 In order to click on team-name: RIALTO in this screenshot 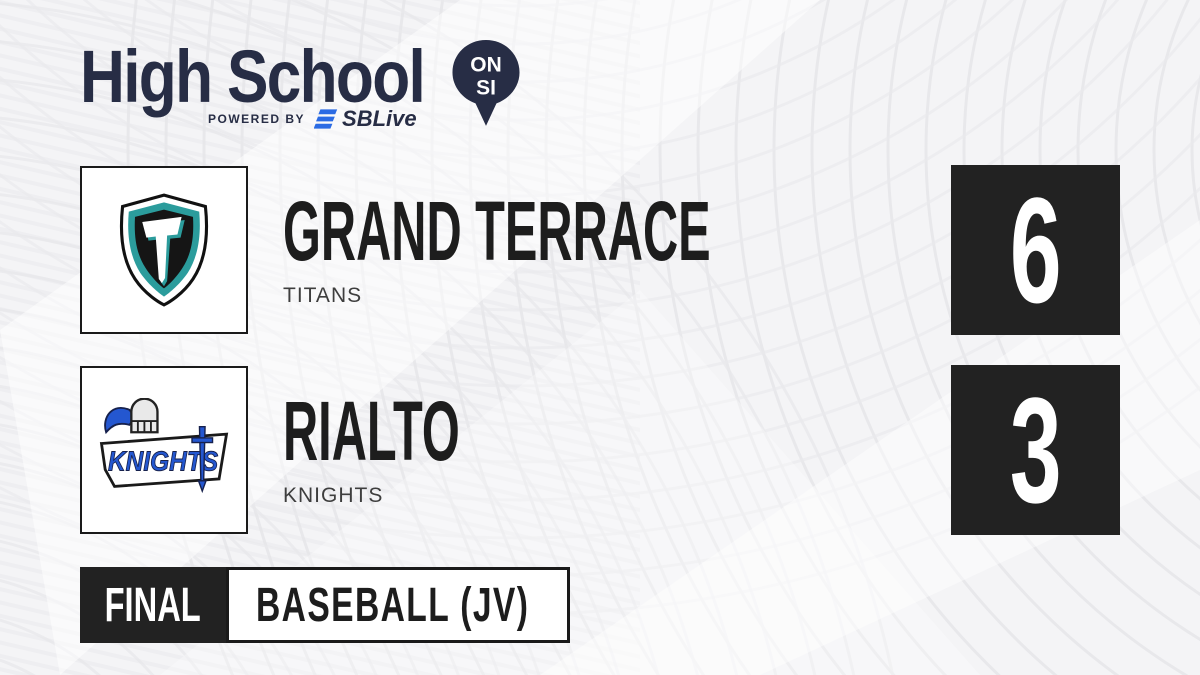, I will do `click(371, 431)`.